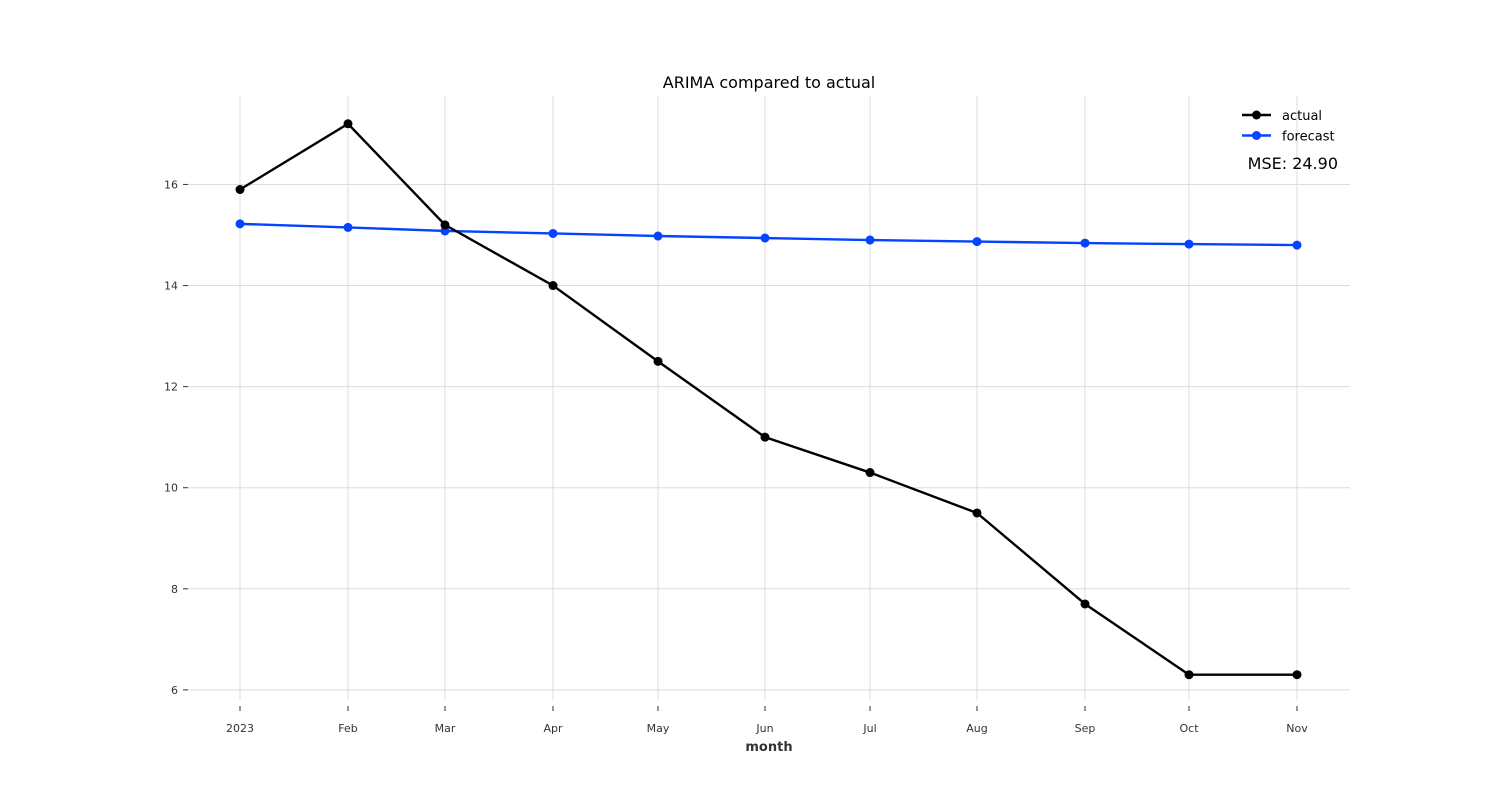 This screenshot has height=800, width=1500. What do you see at coordinates (976, 728) in the screenshot?
I see `x-tick-label: Aug` at bounding box center [976, 728].